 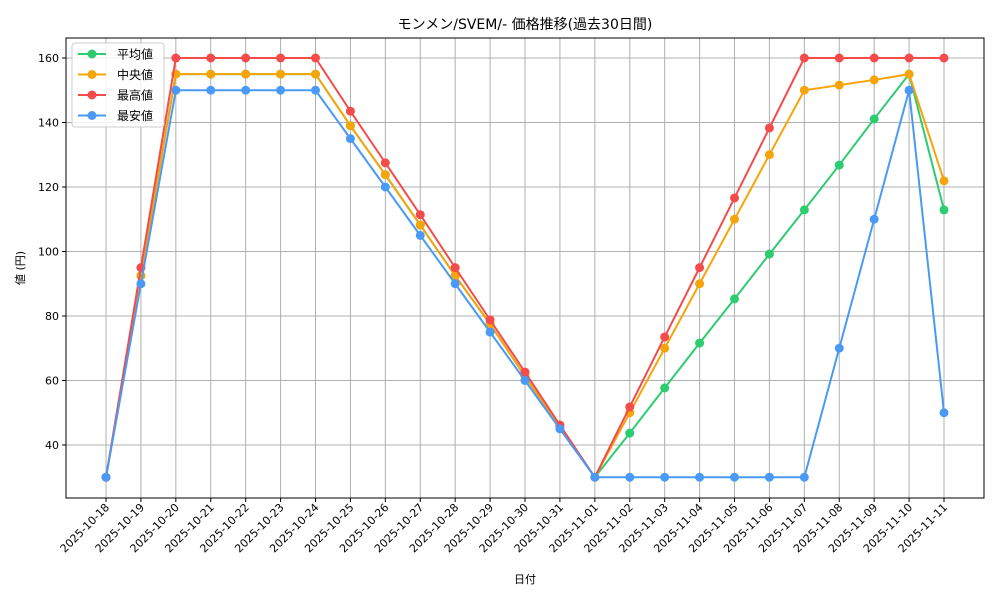 What do you see at coordinates (135, 54) in the screenshot?
I see `legend-label: 平均値` at bounding box center [135, 54].